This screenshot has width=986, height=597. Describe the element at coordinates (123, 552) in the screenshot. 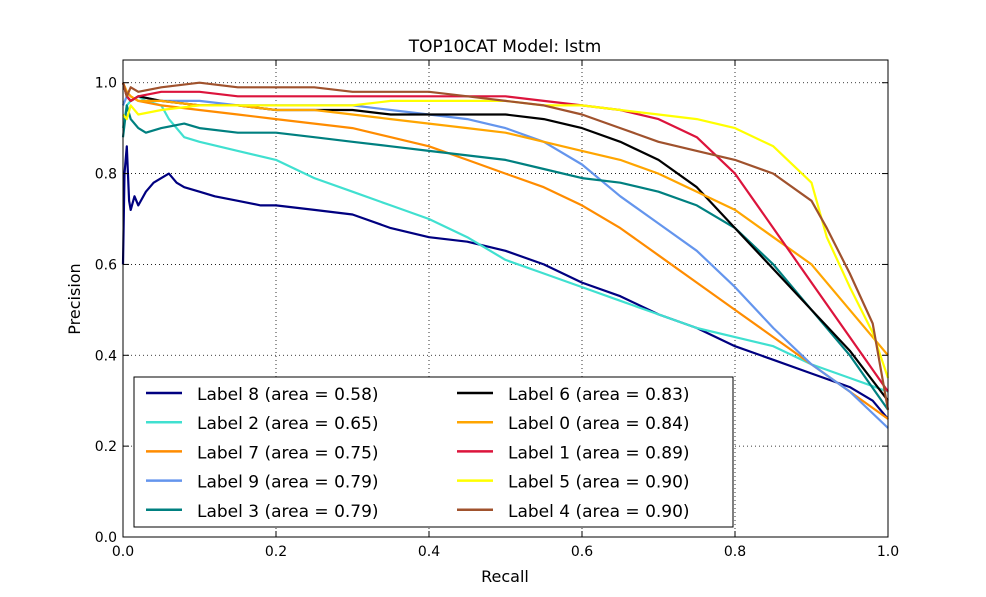

I see `x-tick-label: 0.0` at that location.